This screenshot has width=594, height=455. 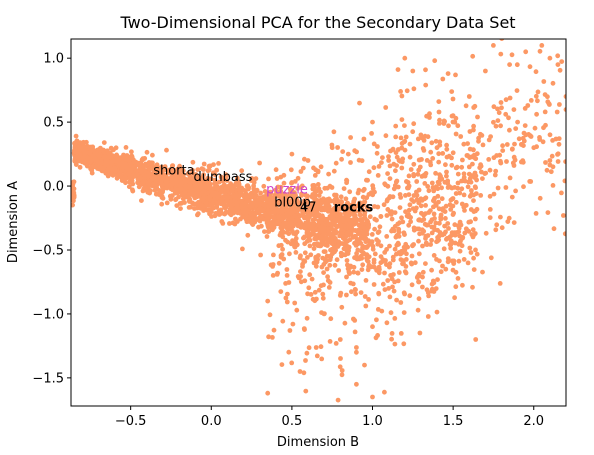 What do you see at coordinates (308, 208) in the screenshot?
I see `annotation-47: 47` at bounding box center [308, 208].